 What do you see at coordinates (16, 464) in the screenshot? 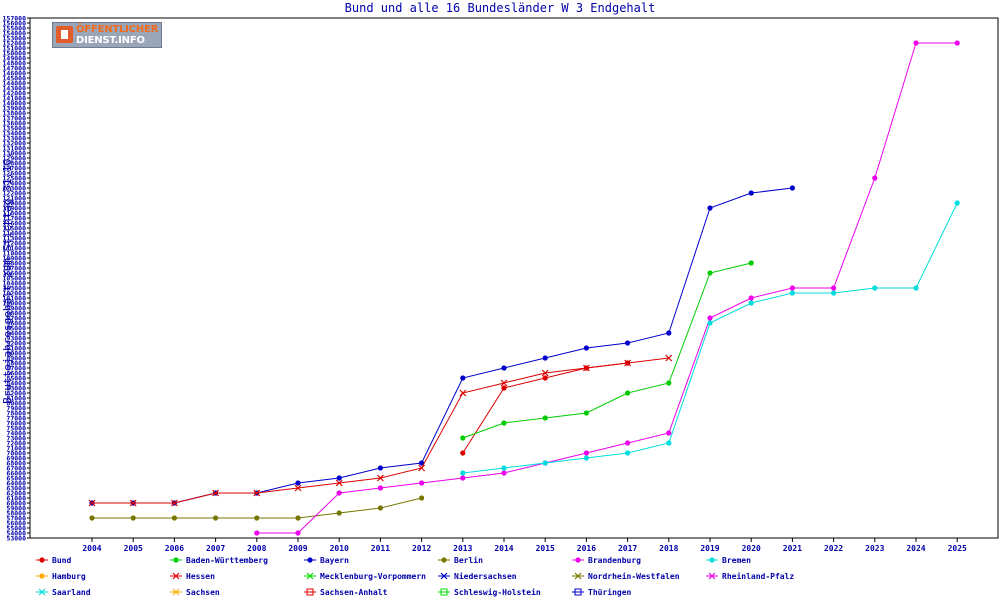
I see `y-tick-label: 68000` at bounding box center [16, 464].